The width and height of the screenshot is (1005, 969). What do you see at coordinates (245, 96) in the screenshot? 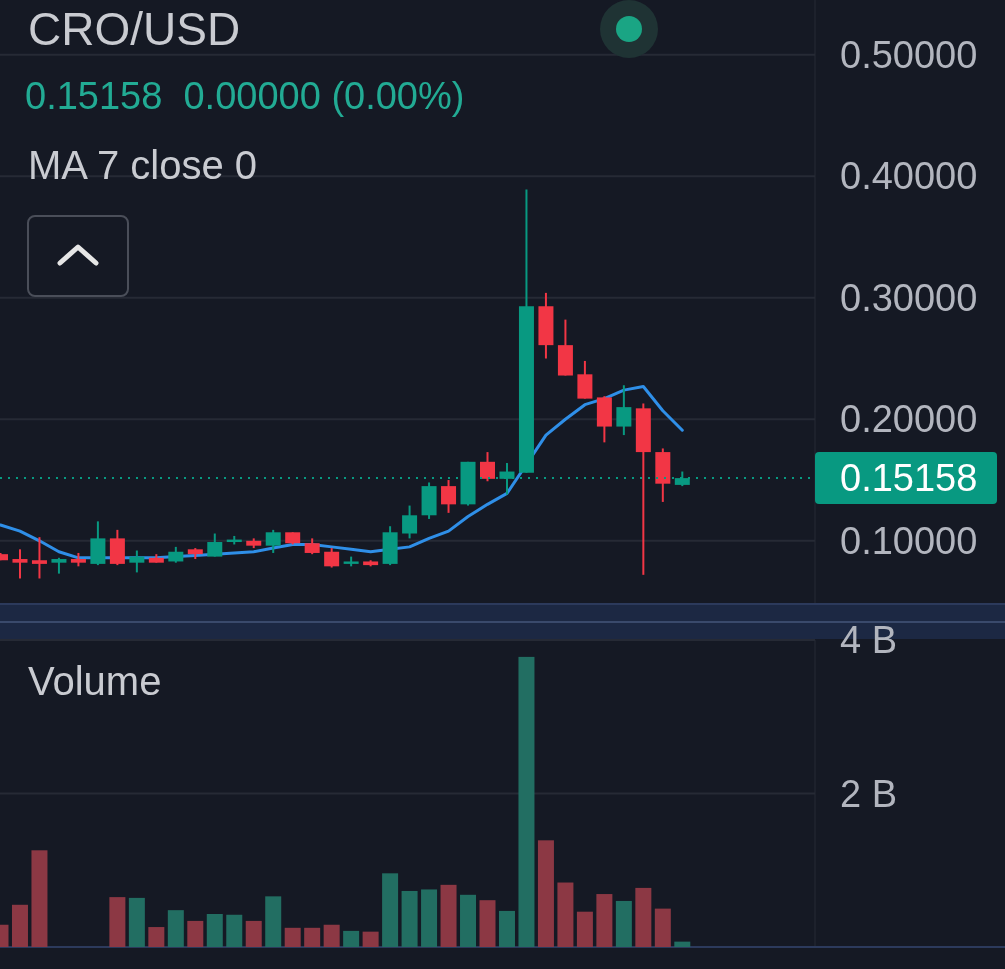
I see `text: 0.15158 0.00000 (0.00%)` at bounding box center [245, 96].